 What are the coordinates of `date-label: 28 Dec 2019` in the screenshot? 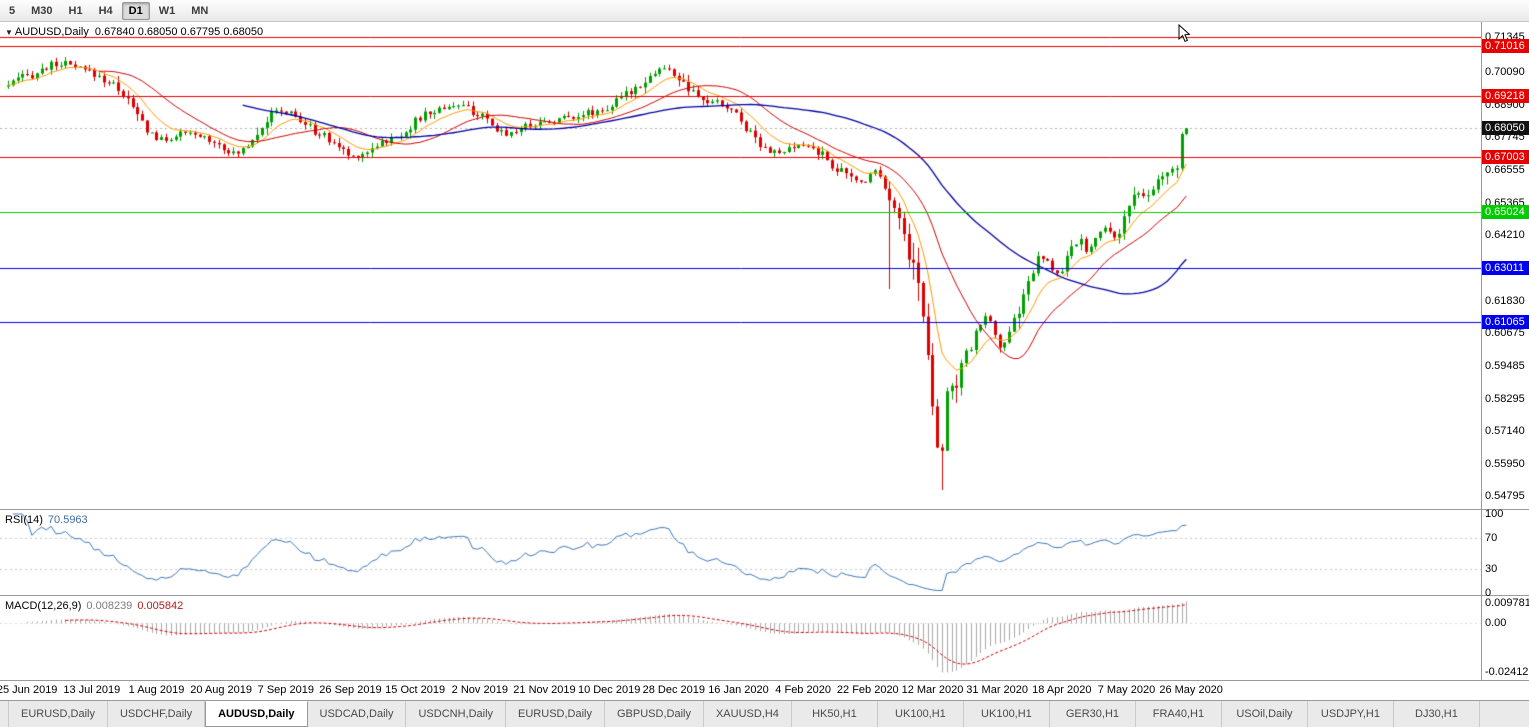 It's located at (673, 690).